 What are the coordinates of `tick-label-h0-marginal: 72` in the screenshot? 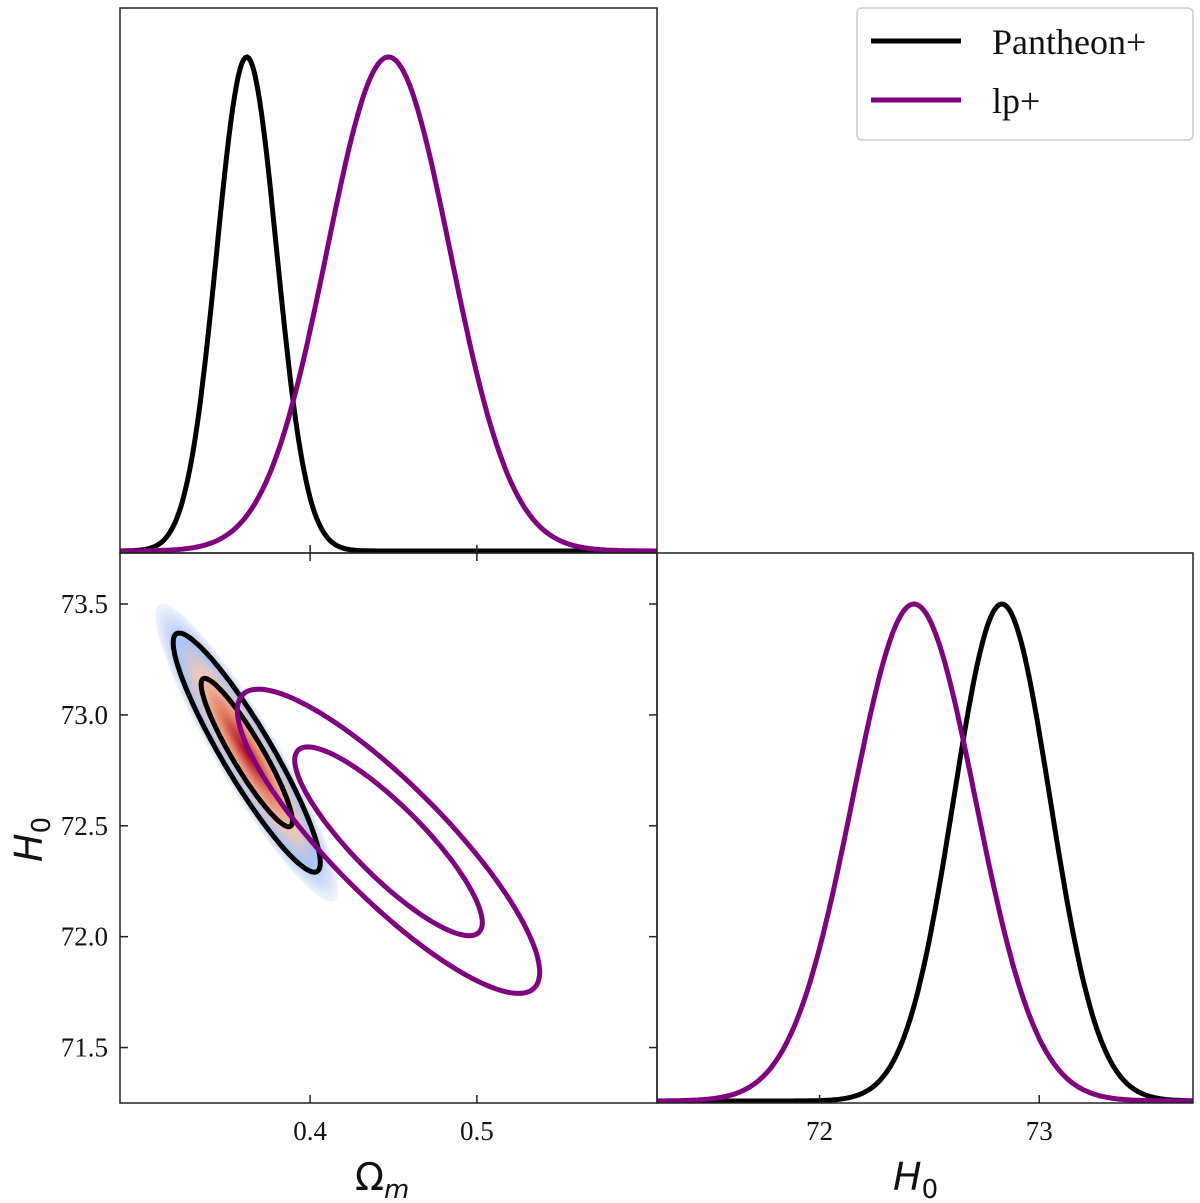 It's located at (819, 1131).